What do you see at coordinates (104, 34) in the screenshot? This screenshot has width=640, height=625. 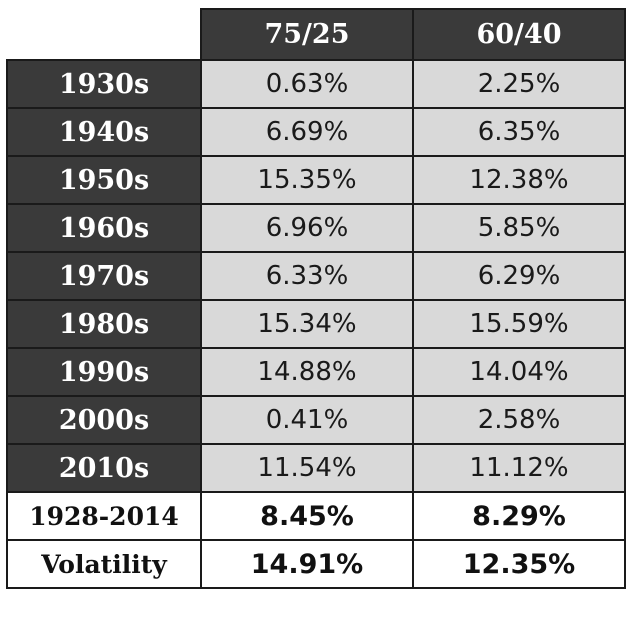 I see `corner-cell` at bounding box center [104, 34].